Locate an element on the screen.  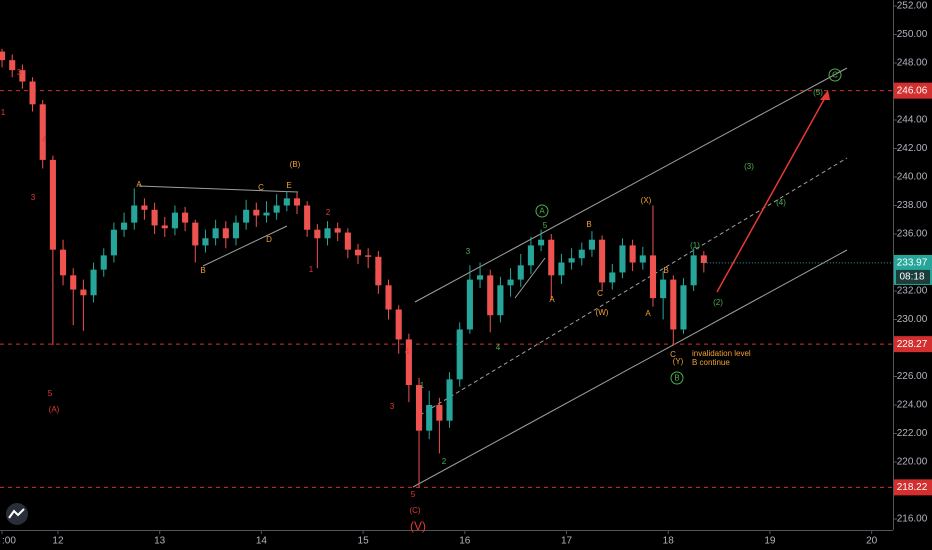
level-box is located at coordinates (913, 487).